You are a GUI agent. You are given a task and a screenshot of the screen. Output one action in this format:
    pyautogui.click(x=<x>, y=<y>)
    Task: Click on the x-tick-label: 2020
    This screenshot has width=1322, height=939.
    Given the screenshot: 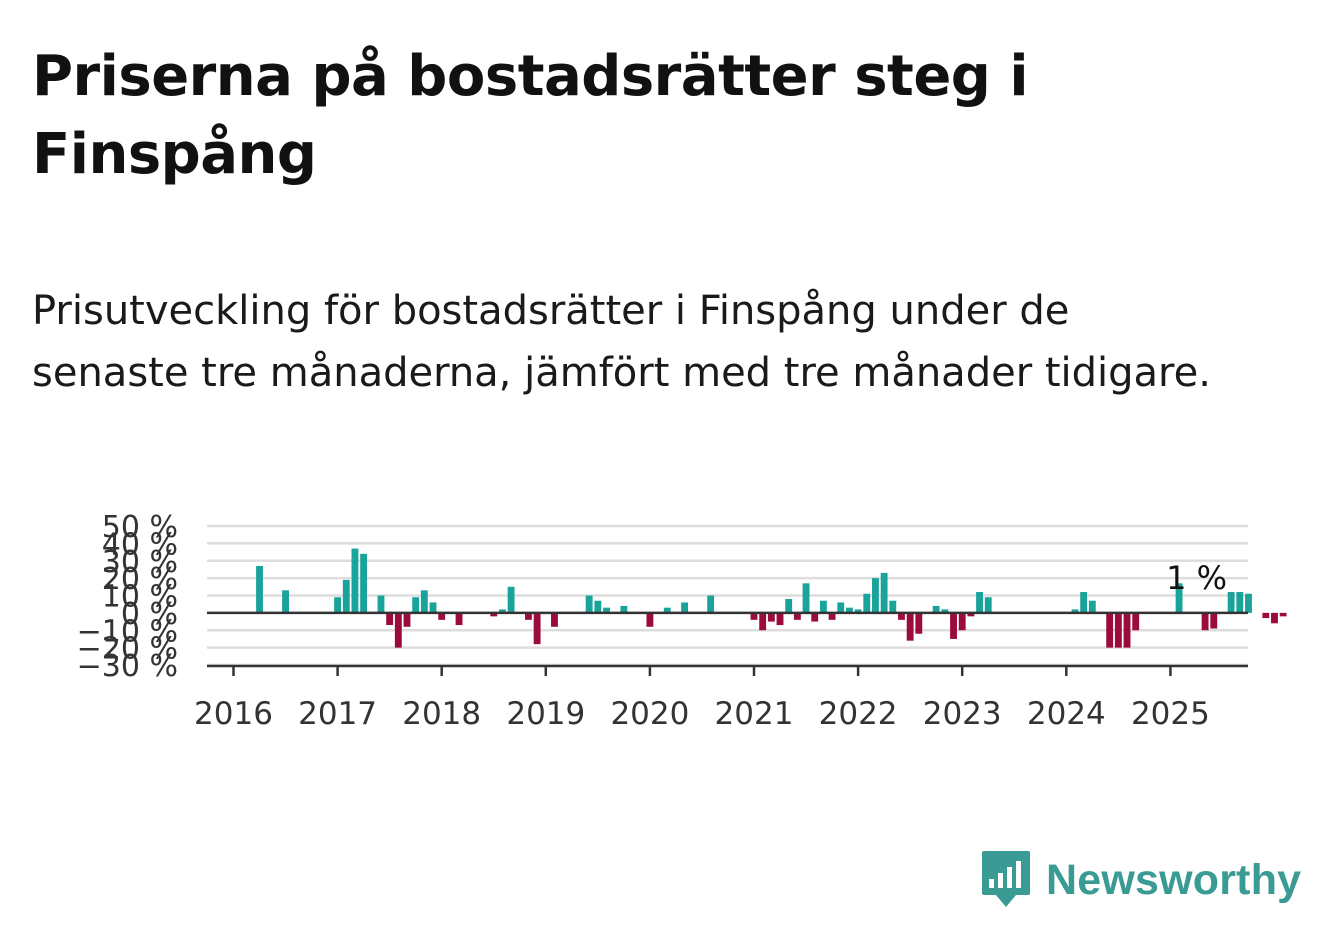 What is the action you would take?
    pyautogui.click(x=649, y=714)
    